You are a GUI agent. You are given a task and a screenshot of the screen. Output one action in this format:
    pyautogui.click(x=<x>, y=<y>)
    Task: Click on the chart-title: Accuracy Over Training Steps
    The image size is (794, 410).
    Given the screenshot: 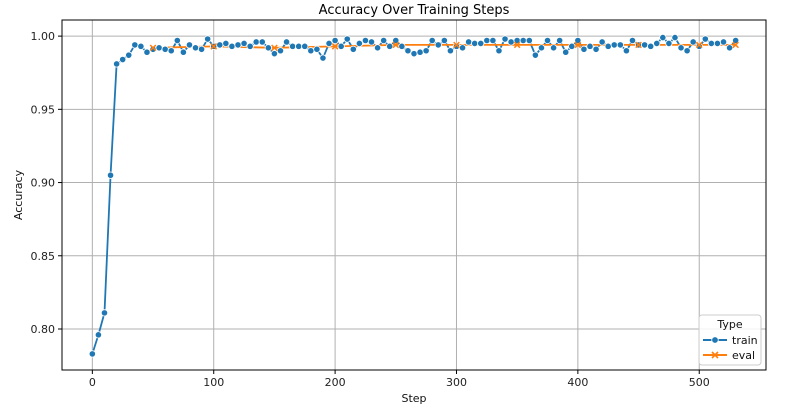 What is the action you would take?
    pyautogui.click(x=414, y=10)
    